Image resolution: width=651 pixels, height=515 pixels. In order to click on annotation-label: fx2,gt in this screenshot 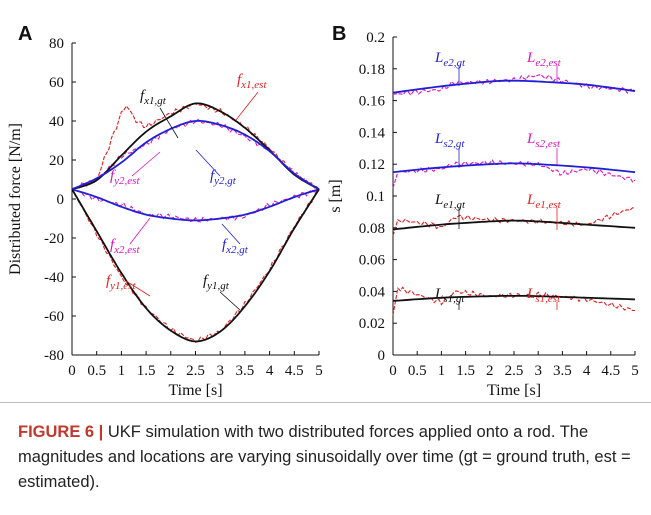, I will do `click(235, 246)`.